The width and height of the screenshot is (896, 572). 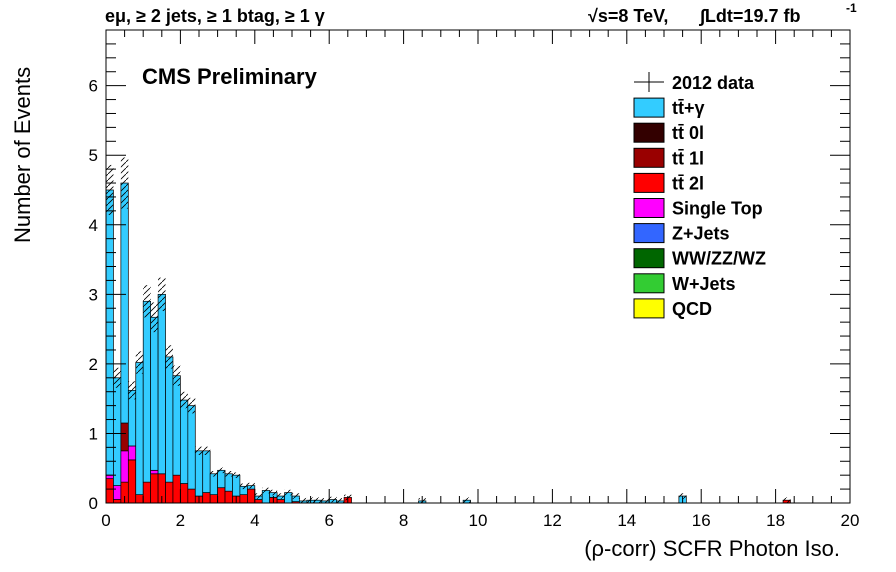 I want to click on legend-label: W+Jets, so click(x=704, y=284).